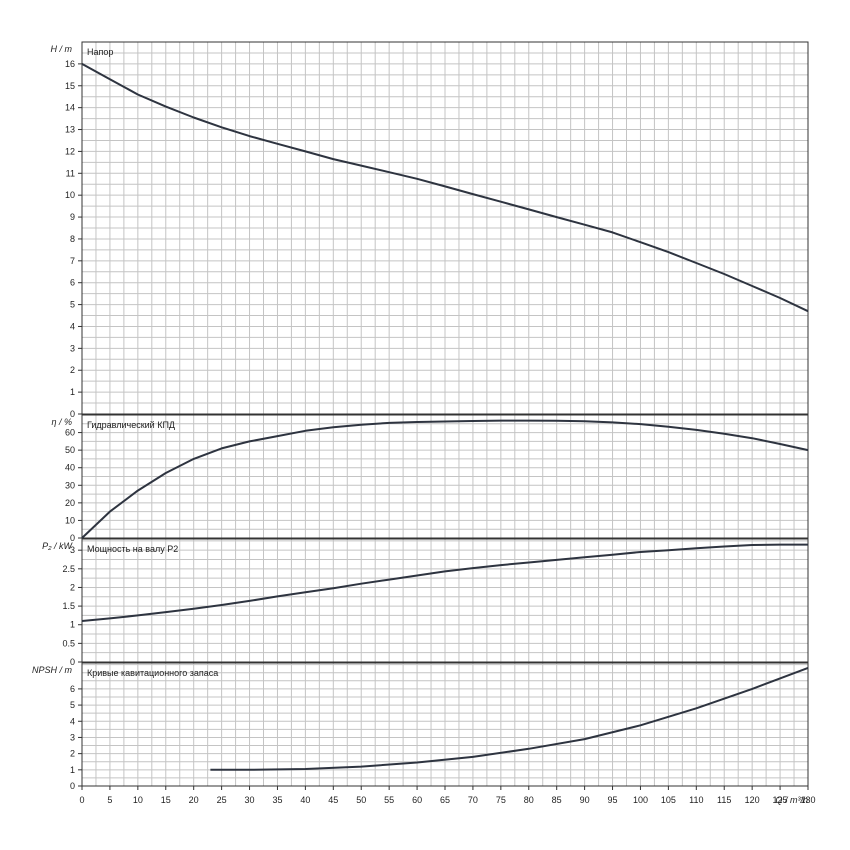 The height and width of the screenshot is (850, 850). Describe the element at coordinates (361, 800) in the screenshot. I see `x-tick-label: 50` at that location.